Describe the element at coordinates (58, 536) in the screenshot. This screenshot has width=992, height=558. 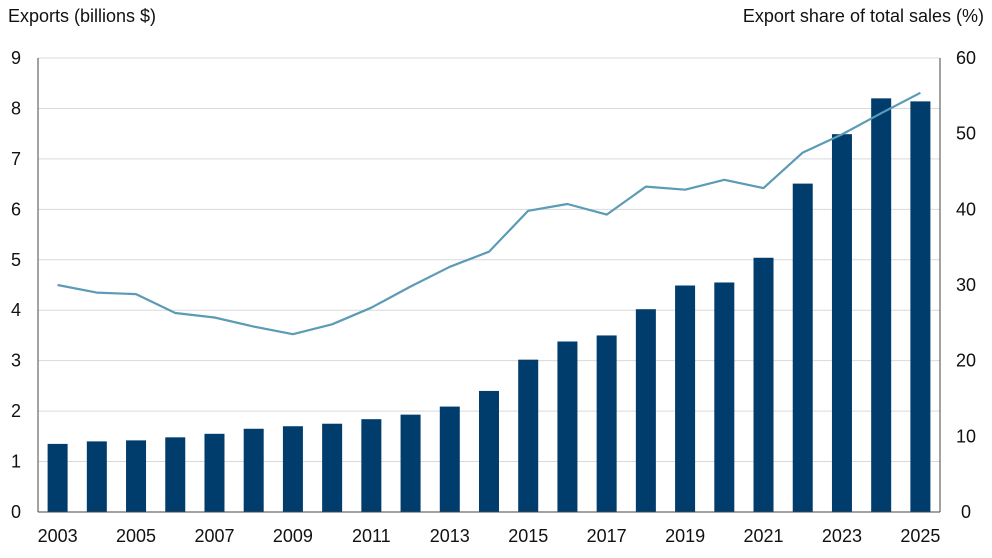
I see `x-tick-label: 2003` at that location.